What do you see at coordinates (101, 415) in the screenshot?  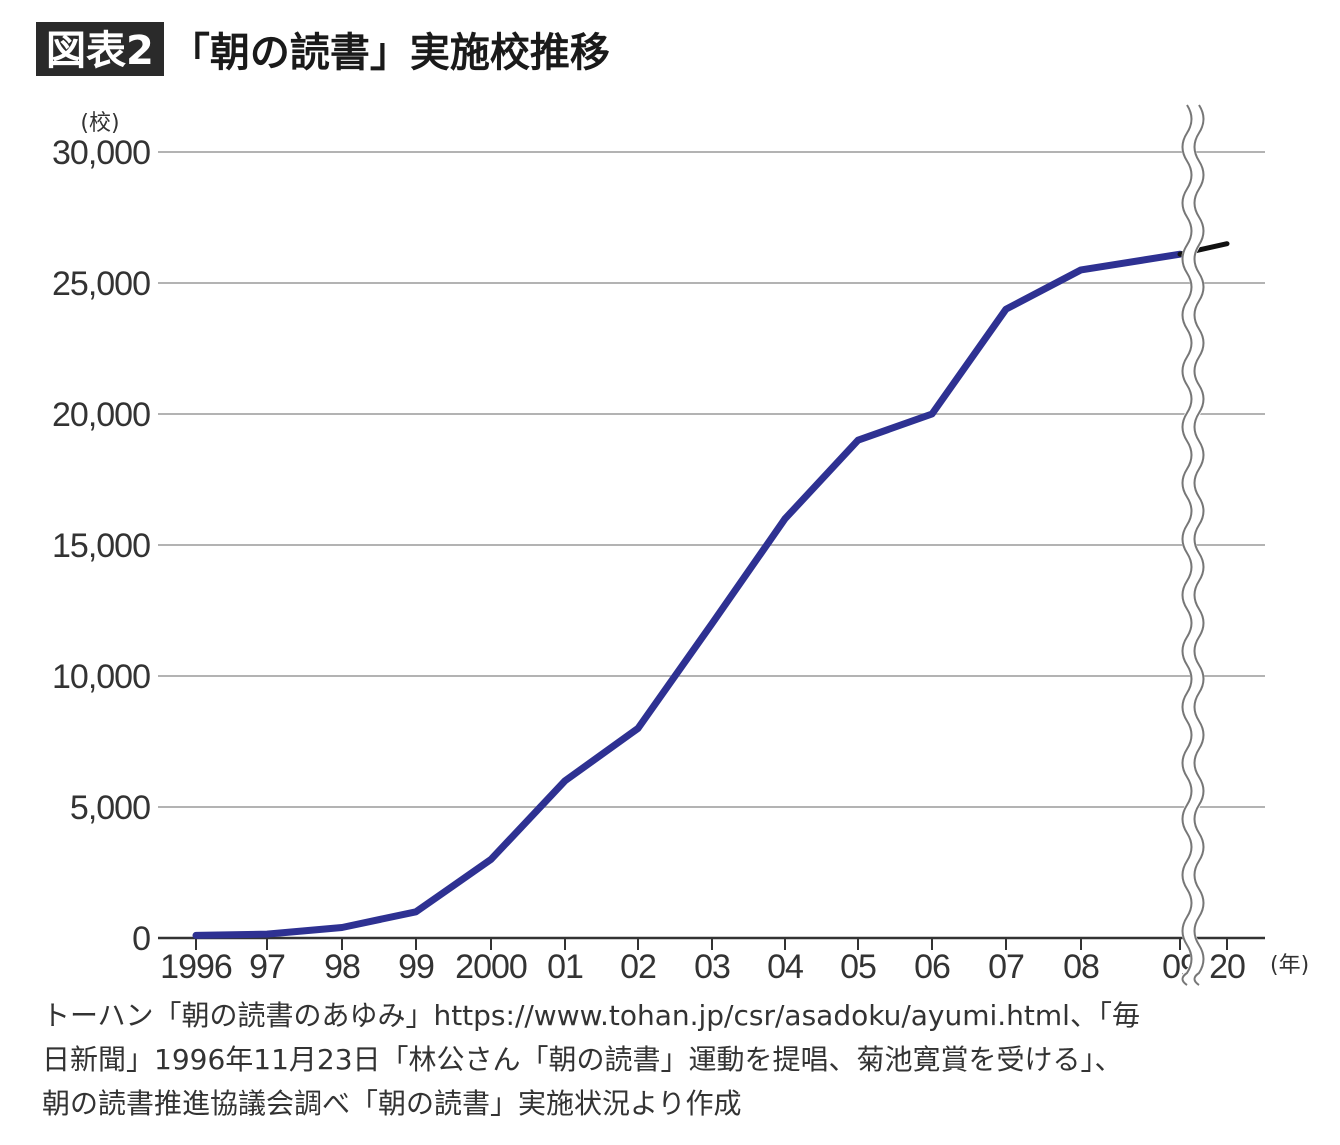 I see `y-tick-label: 20,000` at bounding box center [101, 415].